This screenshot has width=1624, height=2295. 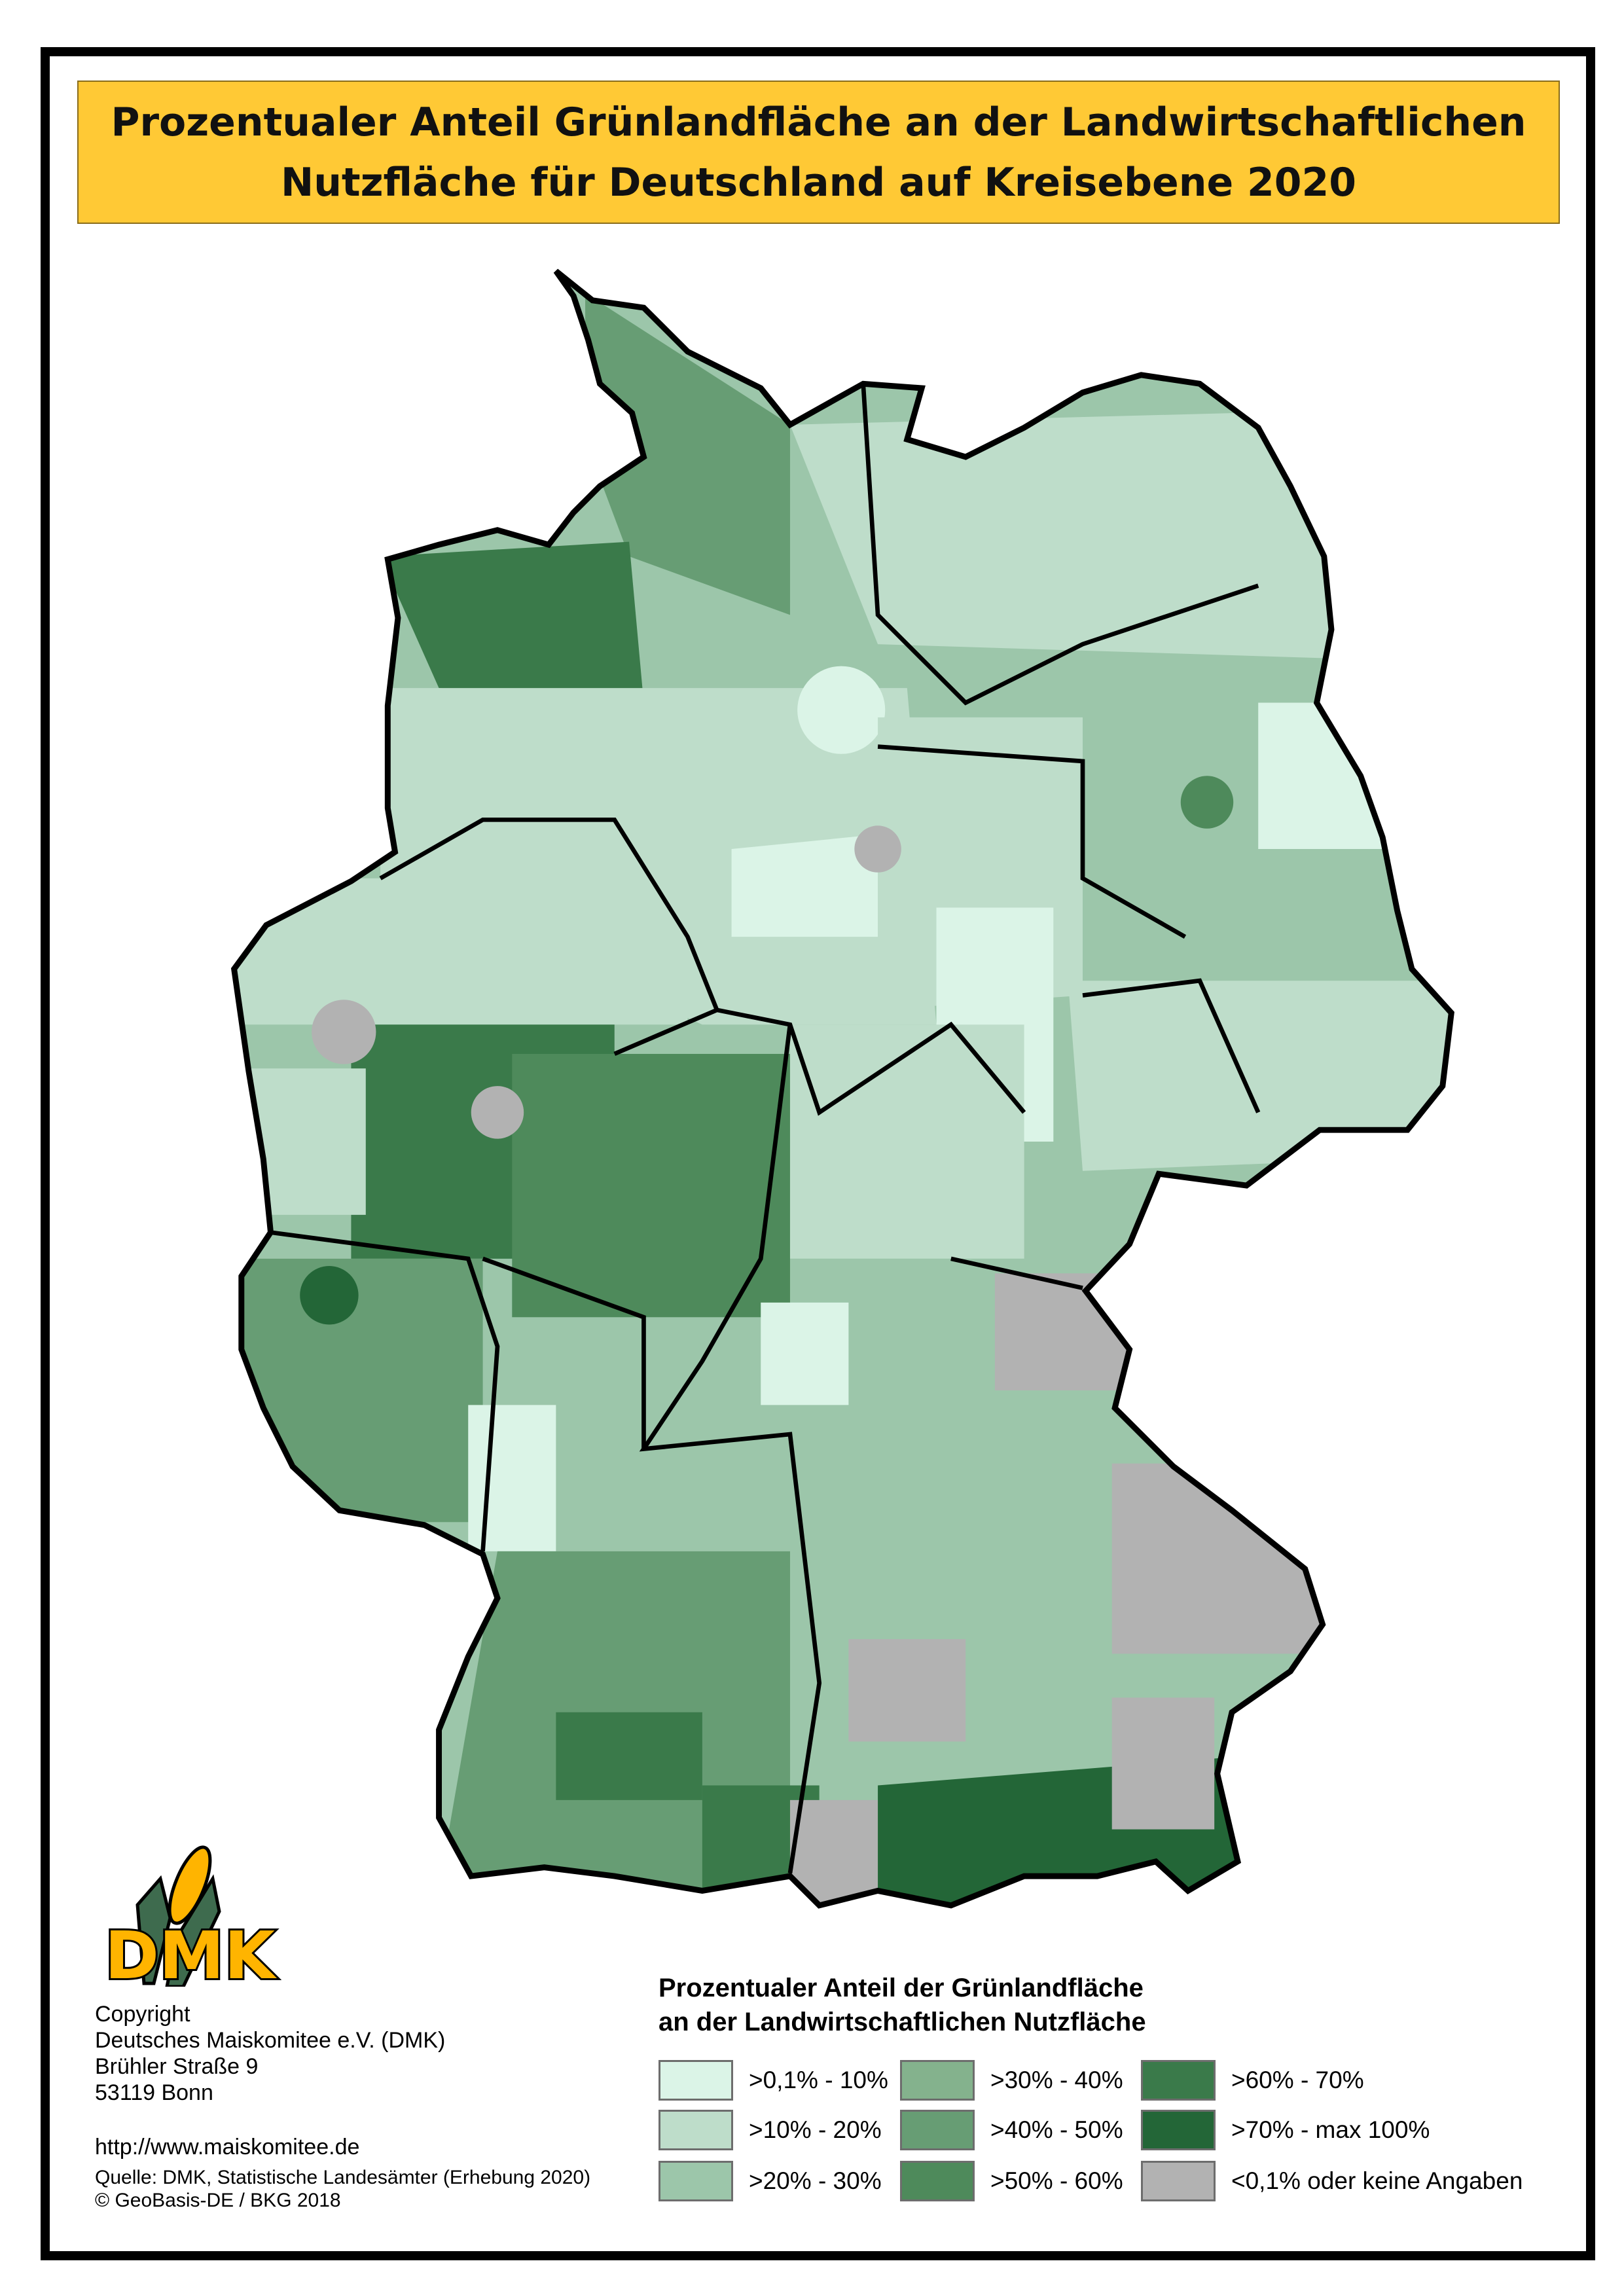 I want to click on copyright-label: Copyright, so click(x=142, y=2015).